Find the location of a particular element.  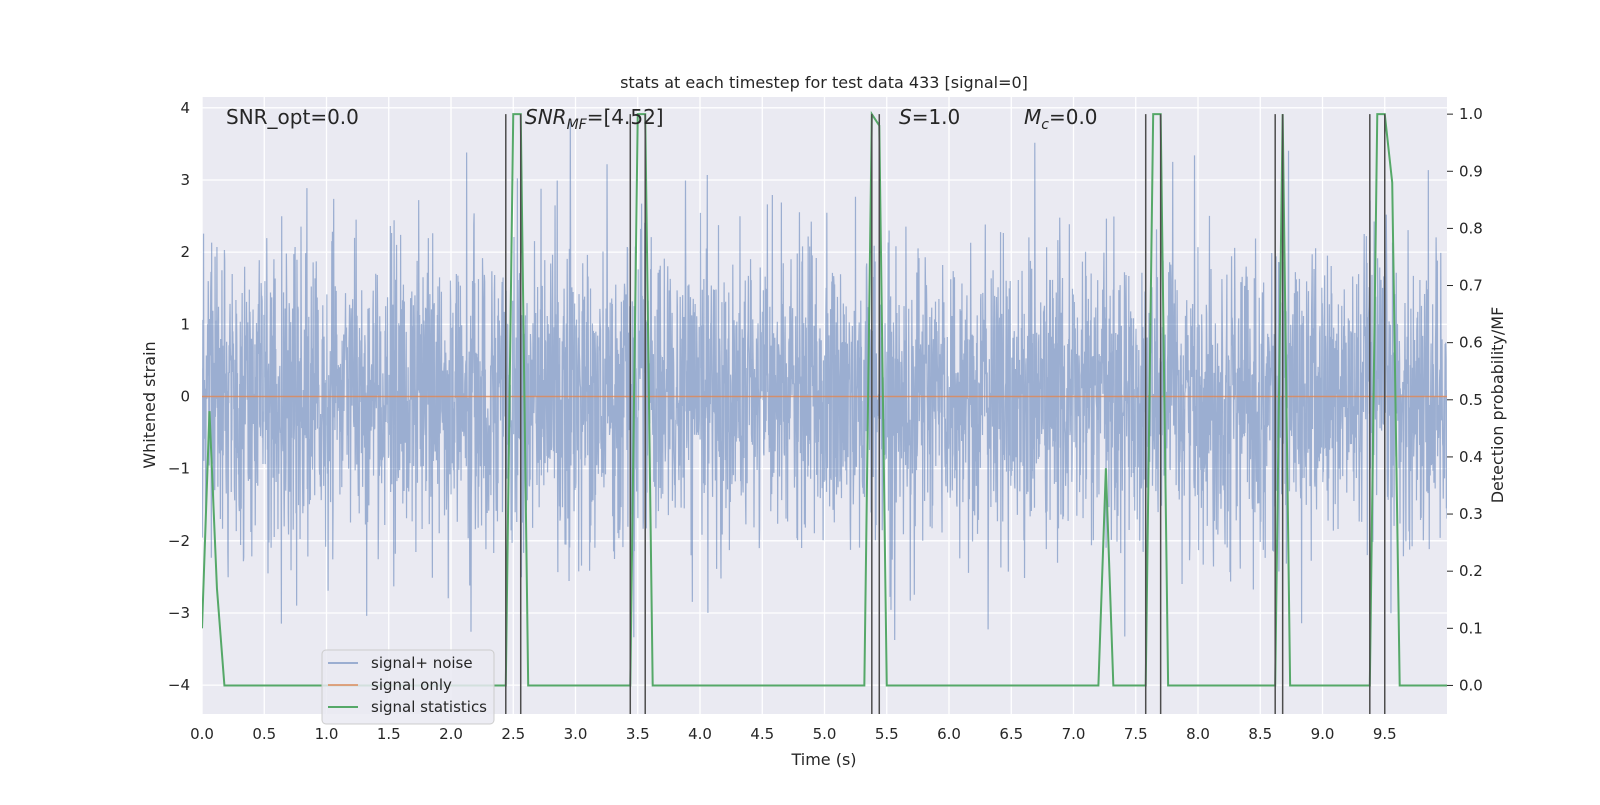

x-tick-label: 9.0 is located at coordinates (1323, 734).